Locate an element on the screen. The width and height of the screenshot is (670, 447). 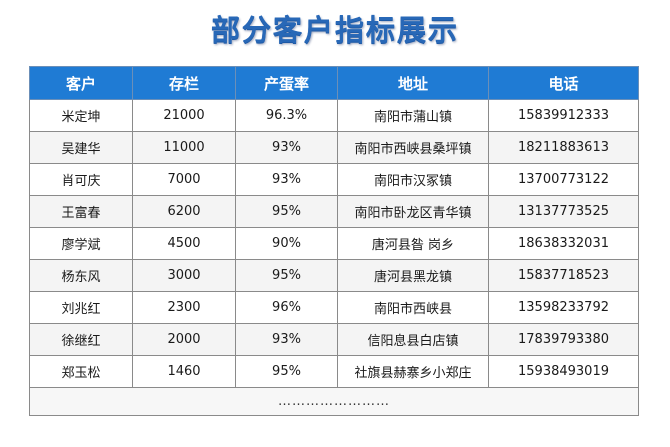
table-row: 王富春 6200 95% 南阳市卧龙区青华镇 13137773525 is located at coordinates (334, 211).